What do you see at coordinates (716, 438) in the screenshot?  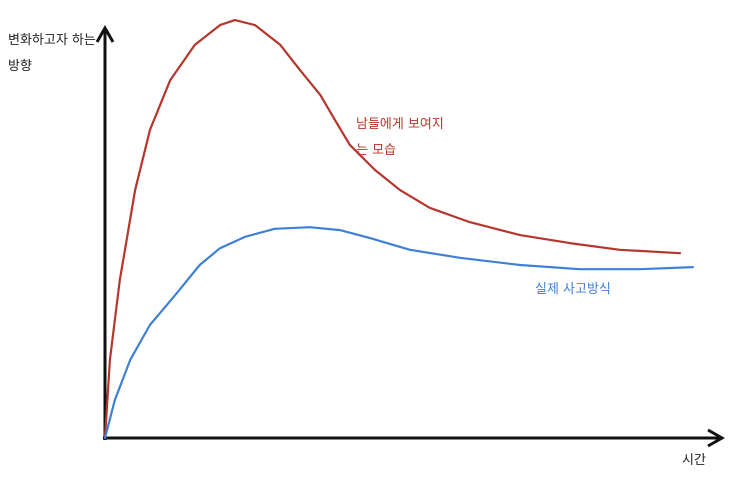 I see `x-arrow` at bounding box center [716, 438].